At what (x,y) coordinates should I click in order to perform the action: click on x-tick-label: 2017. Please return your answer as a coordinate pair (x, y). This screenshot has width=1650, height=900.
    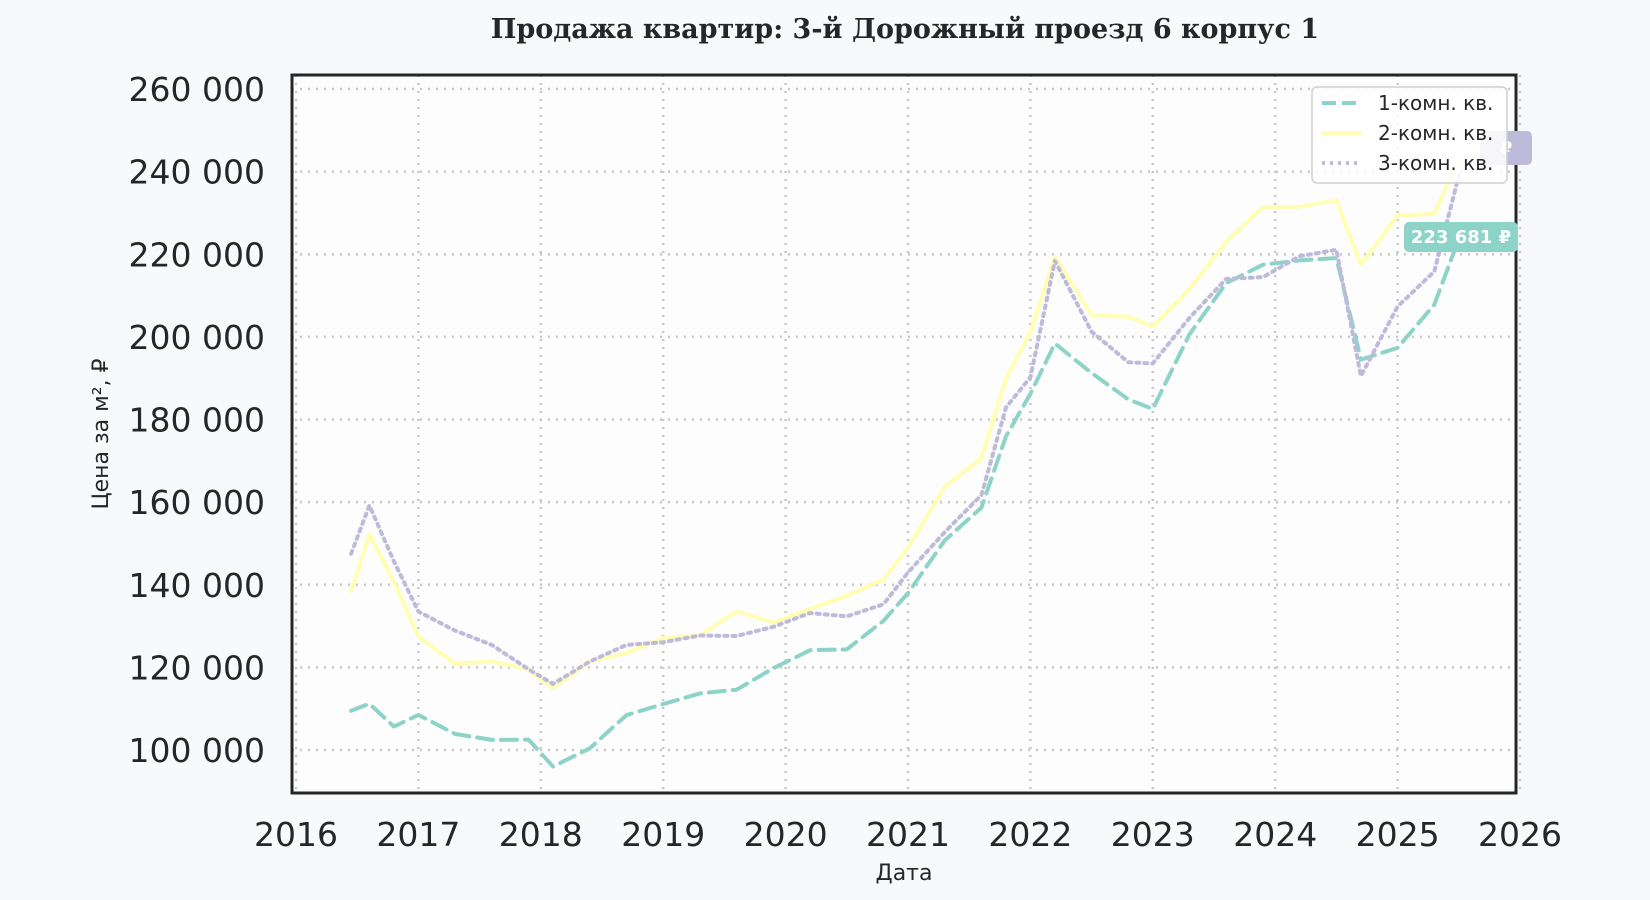
    Looking at the image, I should click on (418, 834).